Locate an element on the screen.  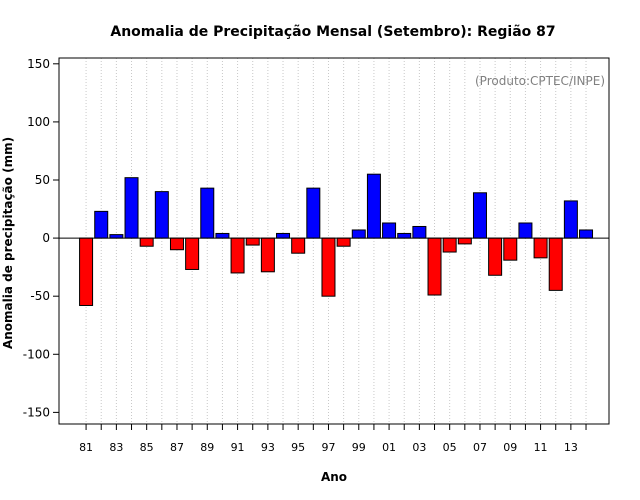
bar-1981 is located at coordinates (86, 271).